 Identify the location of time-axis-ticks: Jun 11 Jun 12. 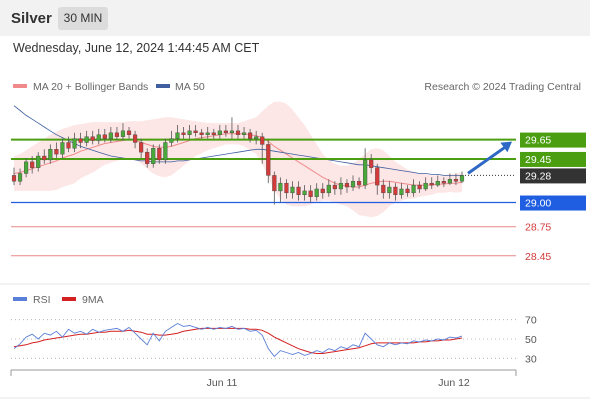
(263, 379).